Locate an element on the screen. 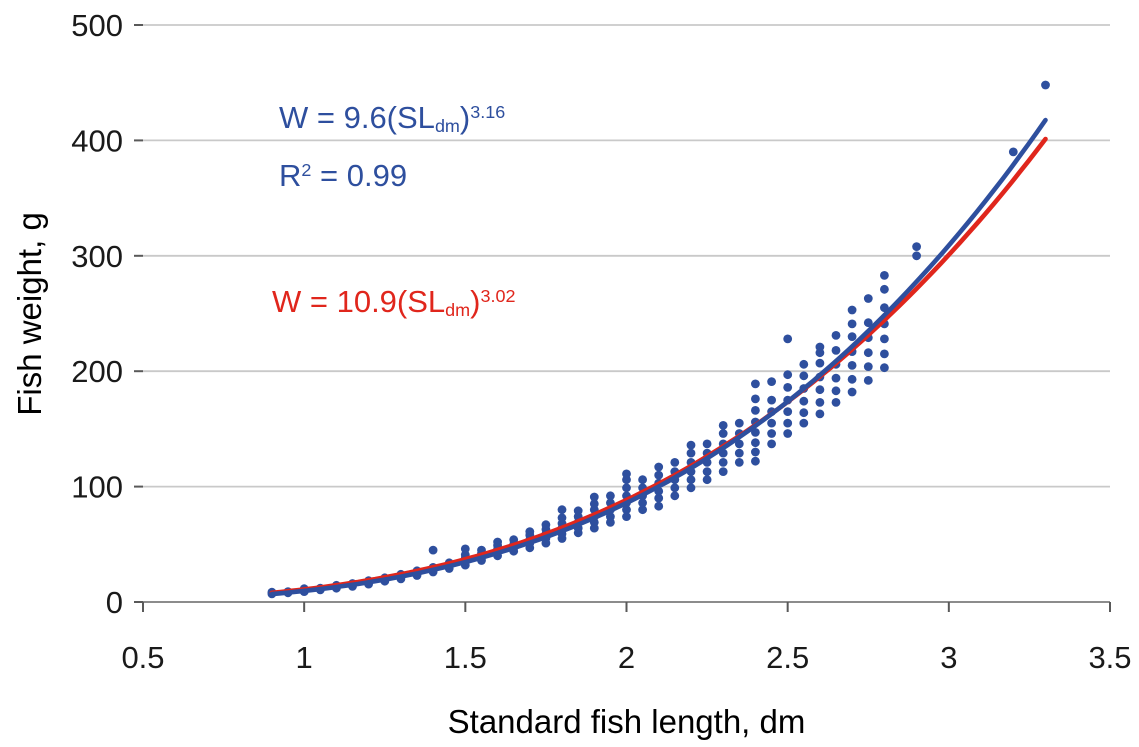 The image size is (1139, 747). svg-text: 3 is located at coordinates (948, 657).